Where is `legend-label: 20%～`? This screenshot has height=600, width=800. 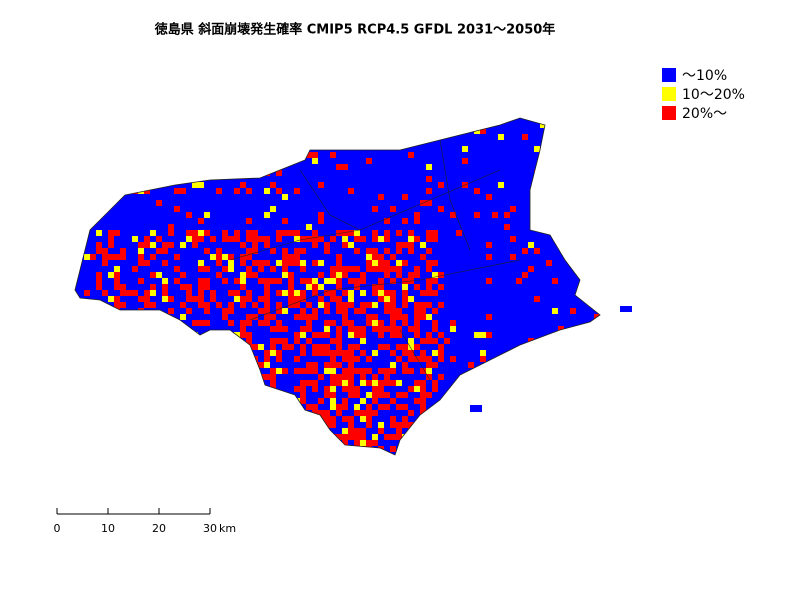 legend-label: 20%～ is located at coordinates (704, 114).